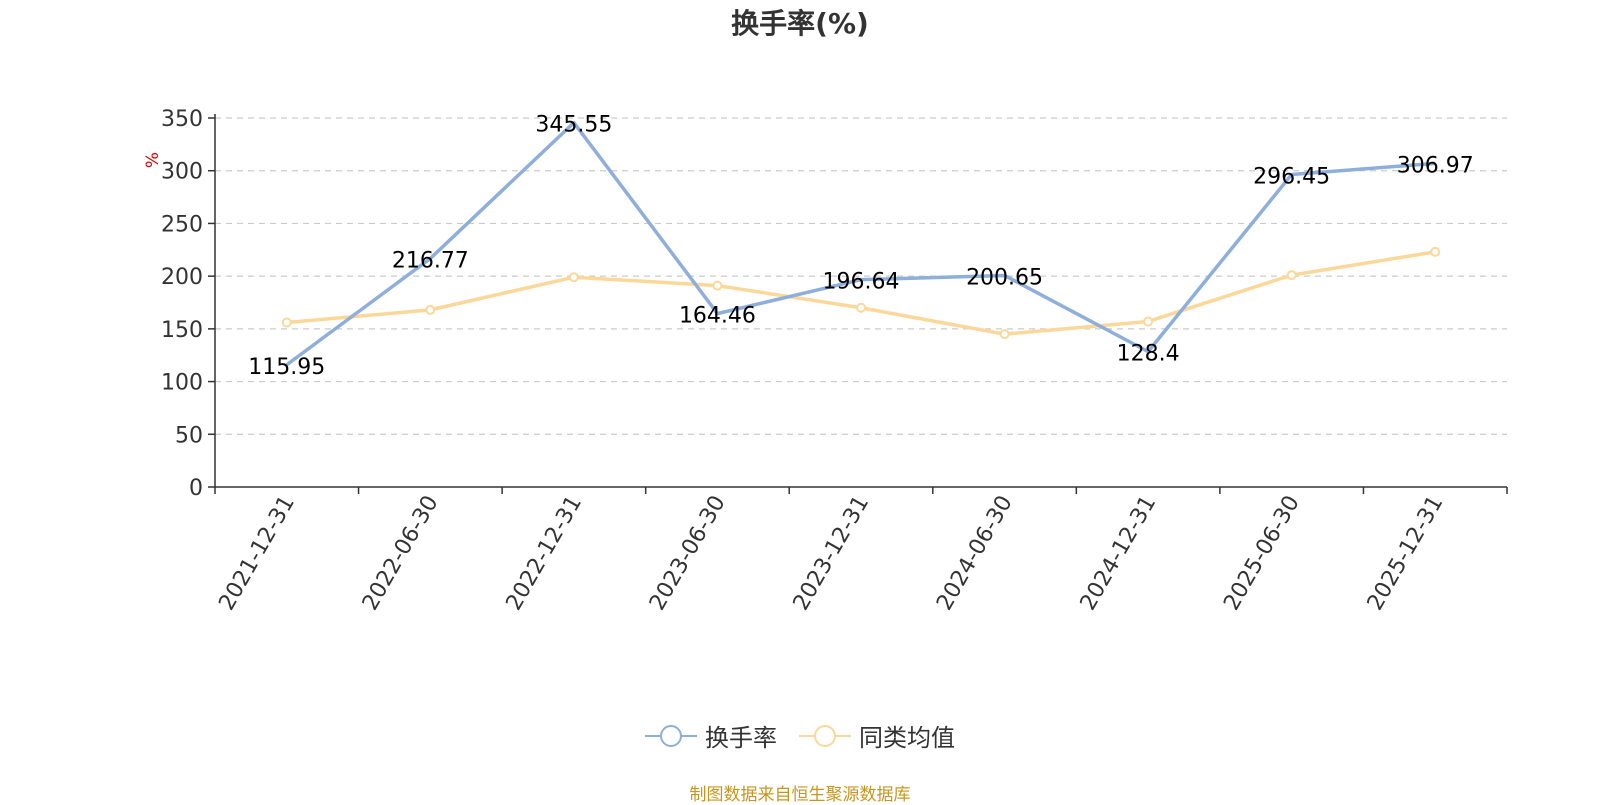 Image resolution: width=1600 pixels, height=805 pixels. What do you see at coordinates (286, 367) in the screenshot?
I see `data-label: 115.95` at bounding box center [286, 367].